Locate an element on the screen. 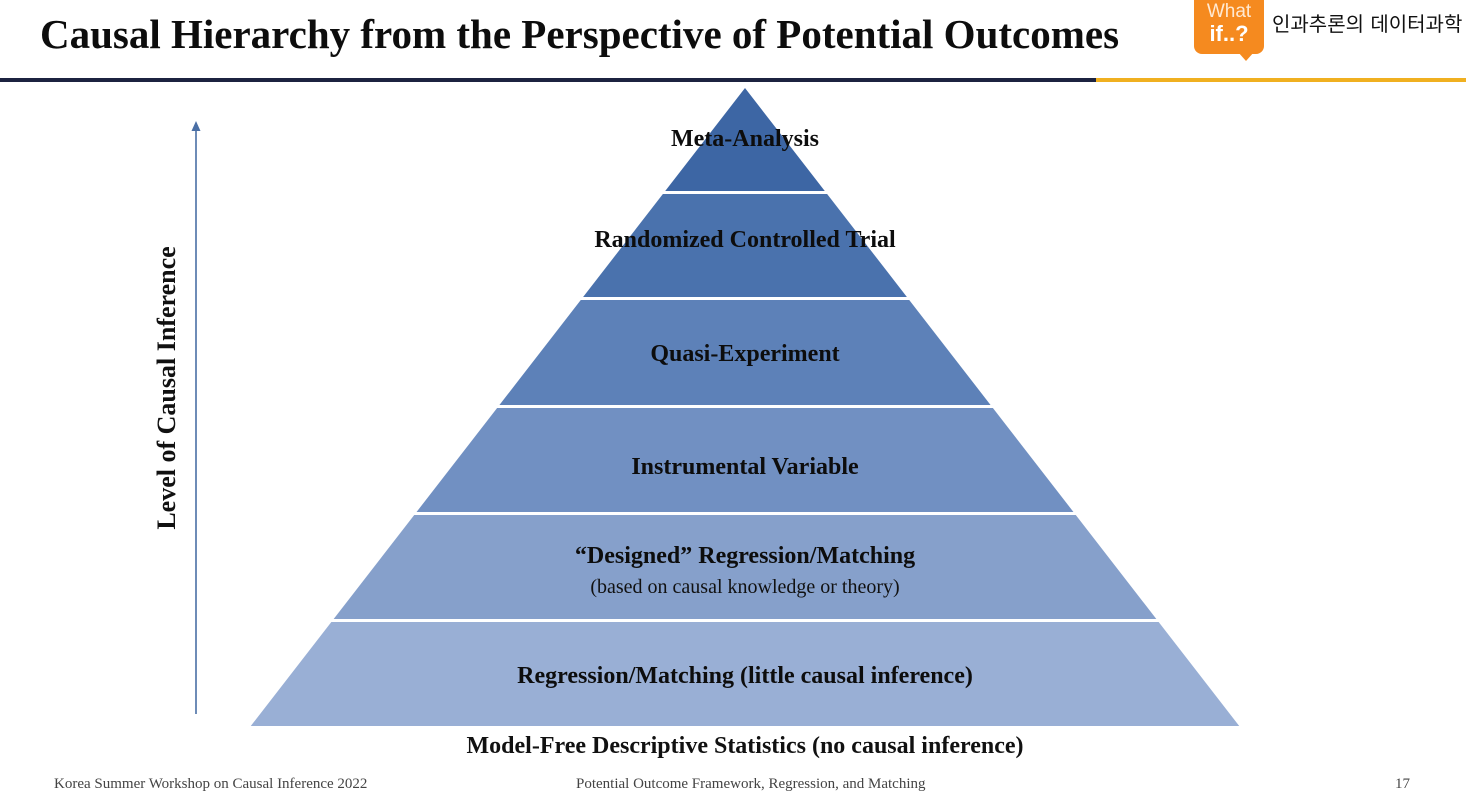  pyramid-tier-designed-regression is located at coordinates (745, 567).